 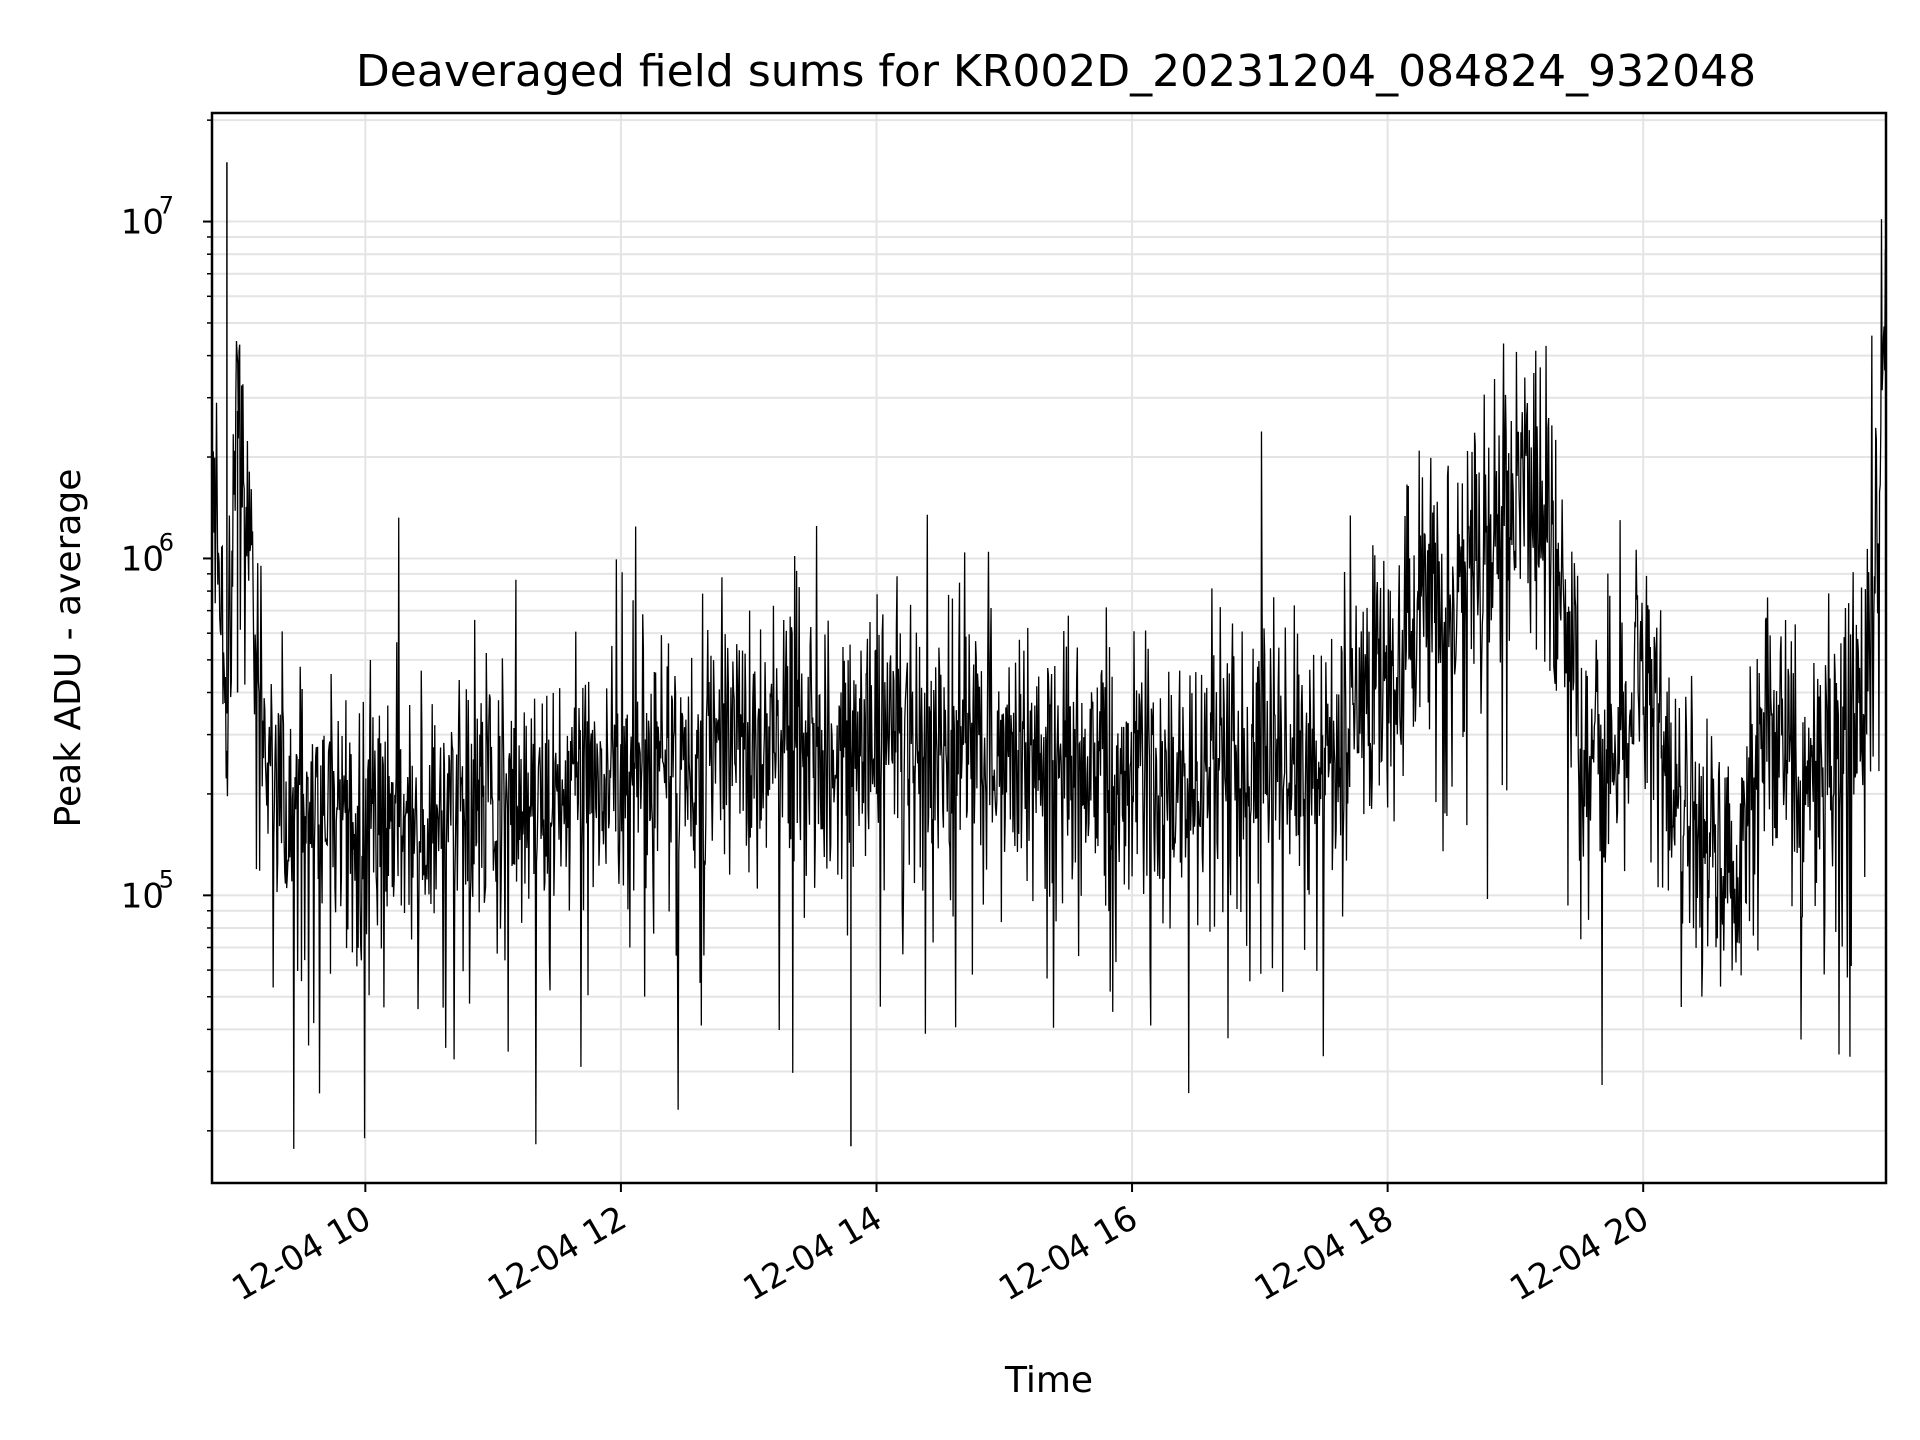 I want to click on x-tick-label: 12-04 12, so click(x=557, y=1253).